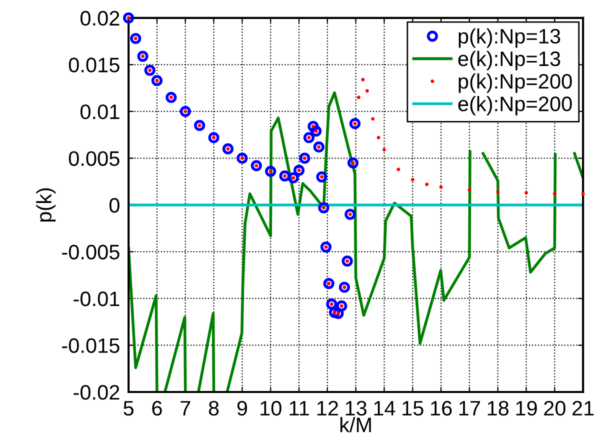  What do you see at coordinates (97, 392) in the screenshot?
I see `y-tick-label: -0.02` at bounding box center [97, 392].